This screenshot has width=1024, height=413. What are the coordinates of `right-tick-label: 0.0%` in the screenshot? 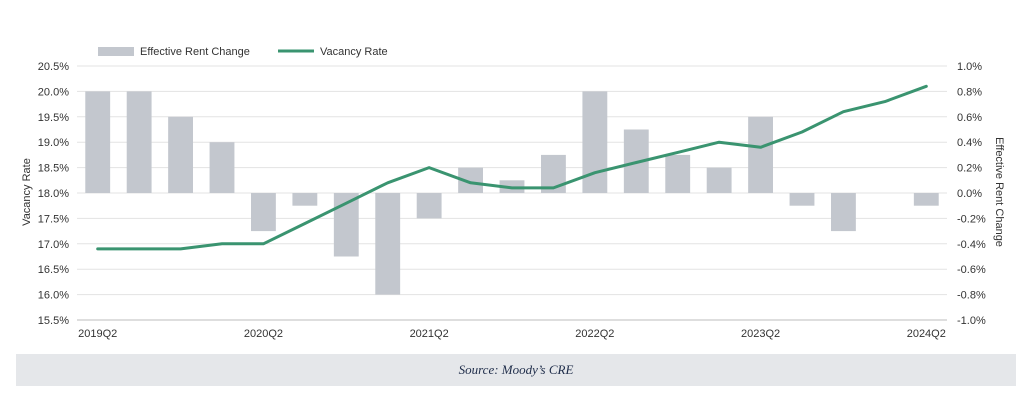 It's located at (969, 194).